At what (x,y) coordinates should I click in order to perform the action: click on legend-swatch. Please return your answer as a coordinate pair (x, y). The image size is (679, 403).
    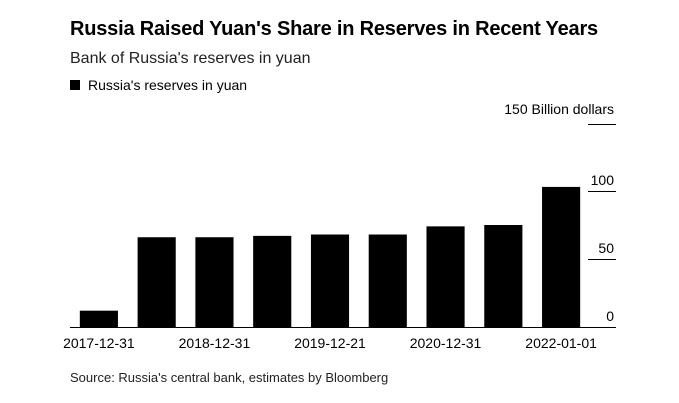
    Looking at the image, I should click on (75, 85).